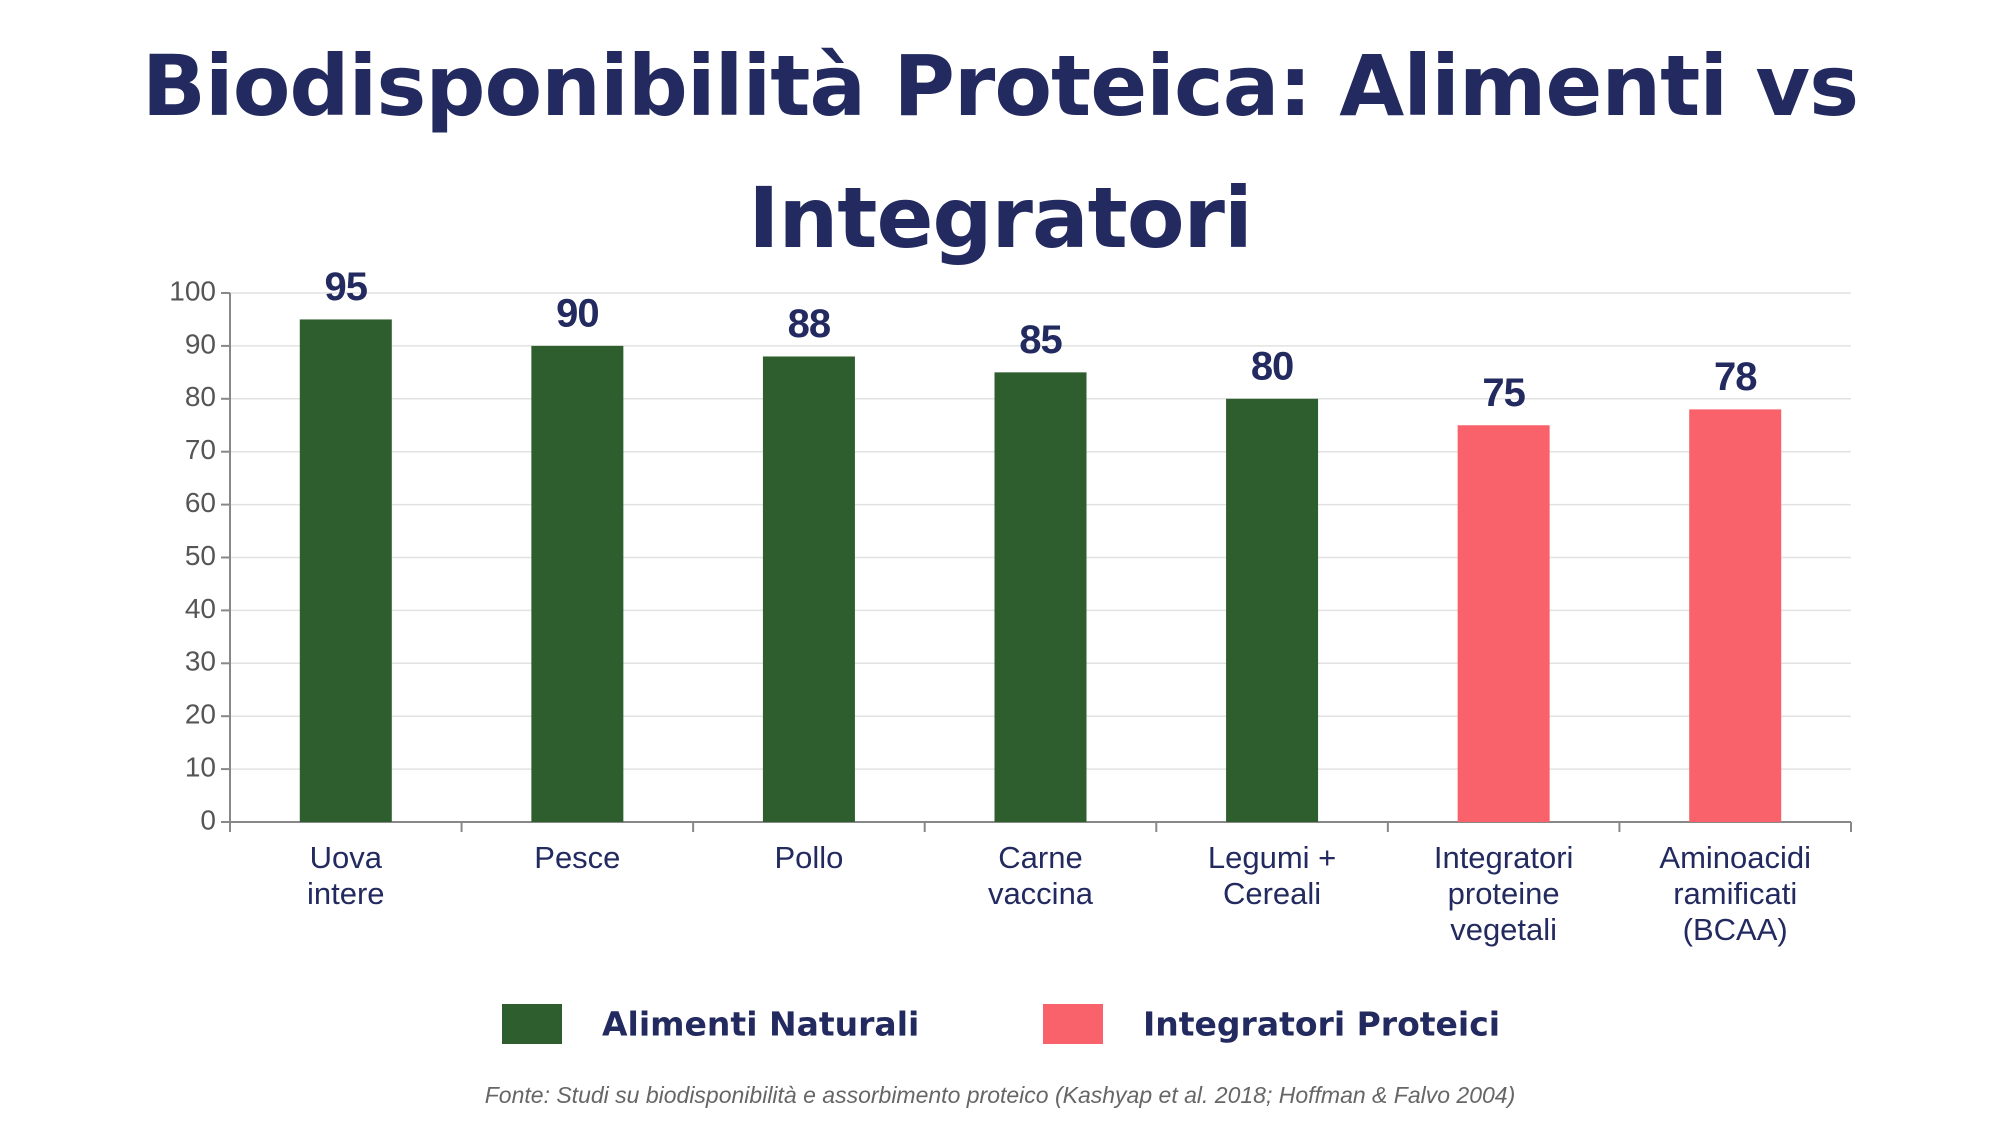  Describe the element at coordinates (200, 766) in the screenshot. I see `y-tick-label: 10` at that location.